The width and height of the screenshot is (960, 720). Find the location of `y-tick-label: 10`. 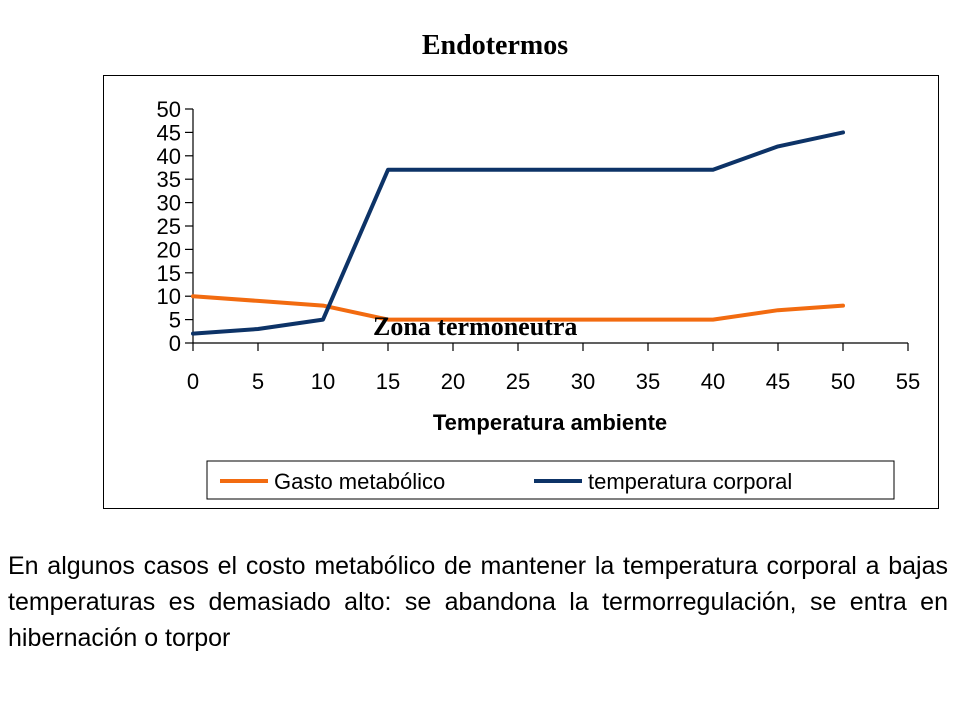

y-tick-label: 10 is located at coordinates (169, 296).